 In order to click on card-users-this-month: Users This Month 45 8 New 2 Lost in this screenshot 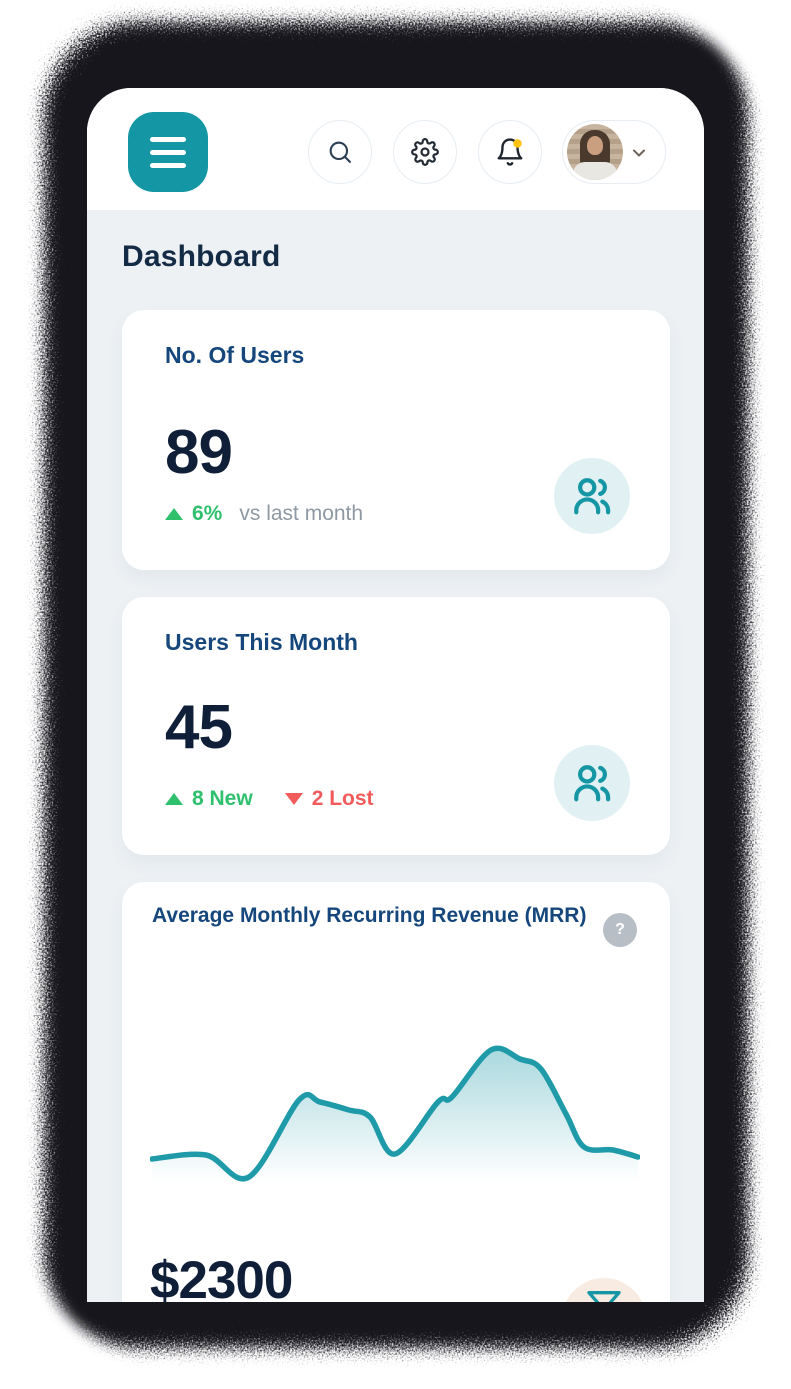, I will do `click(396, 726)`.